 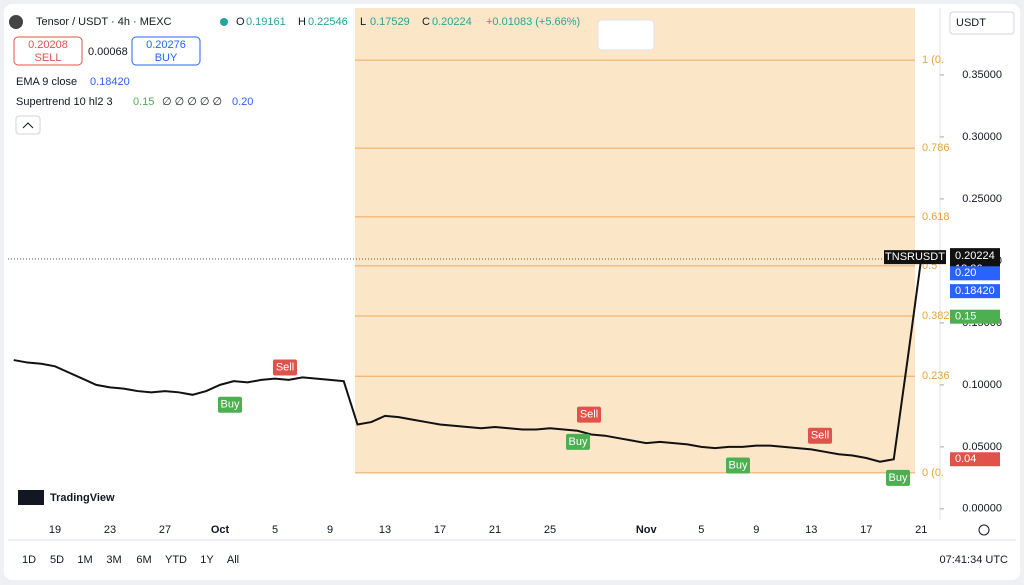 I want to click on range-btn: All, so click(x=233, y=560).